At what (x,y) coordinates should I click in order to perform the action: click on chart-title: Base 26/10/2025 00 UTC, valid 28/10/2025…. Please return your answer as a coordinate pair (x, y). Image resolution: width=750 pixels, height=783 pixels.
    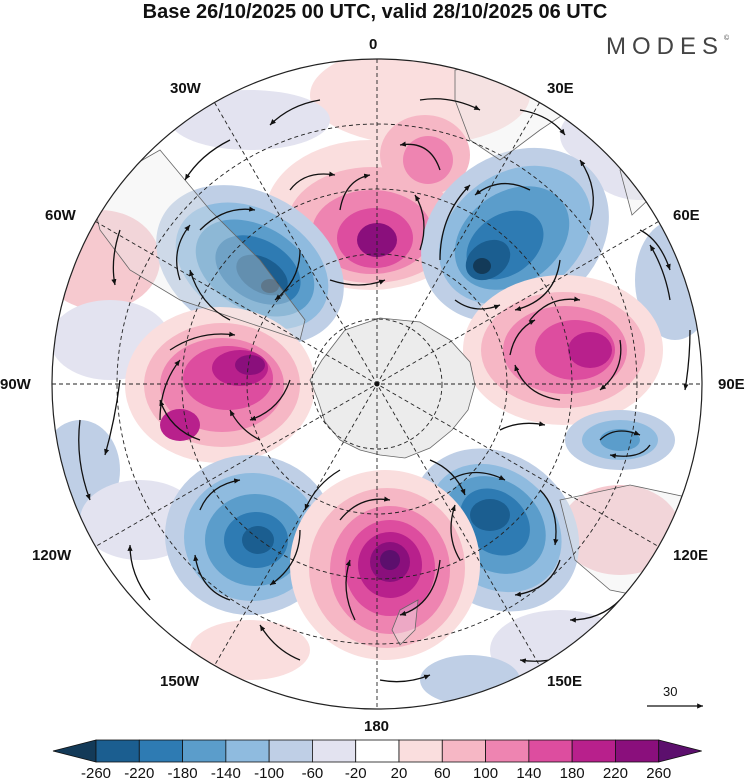
    Looking at the image, I should click on (375, 12).